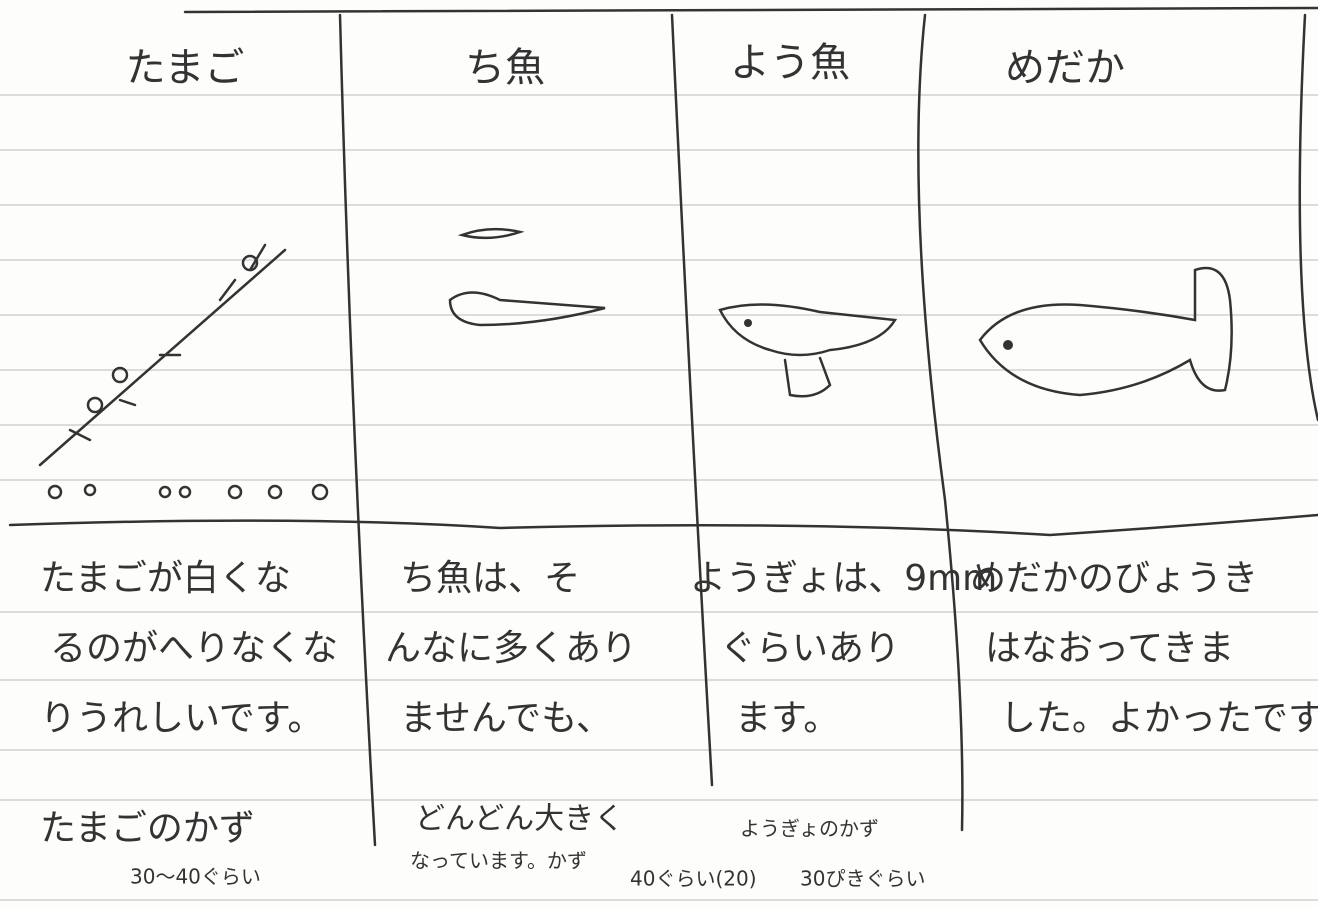  Describe the element at coordinates (195, 877) in the screenshot. I see `footer-note: 30〜40ぐらい` at that location.